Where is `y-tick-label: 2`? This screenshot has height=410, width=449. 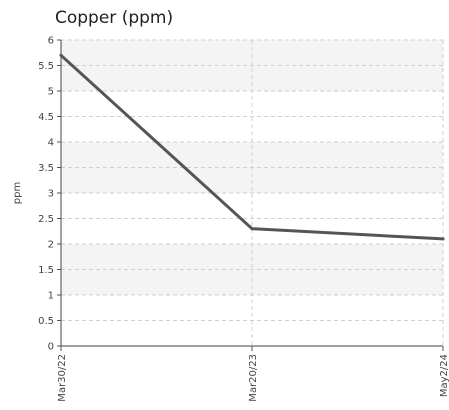
y-tick-label: 2 is located at coordinates (51, 245).